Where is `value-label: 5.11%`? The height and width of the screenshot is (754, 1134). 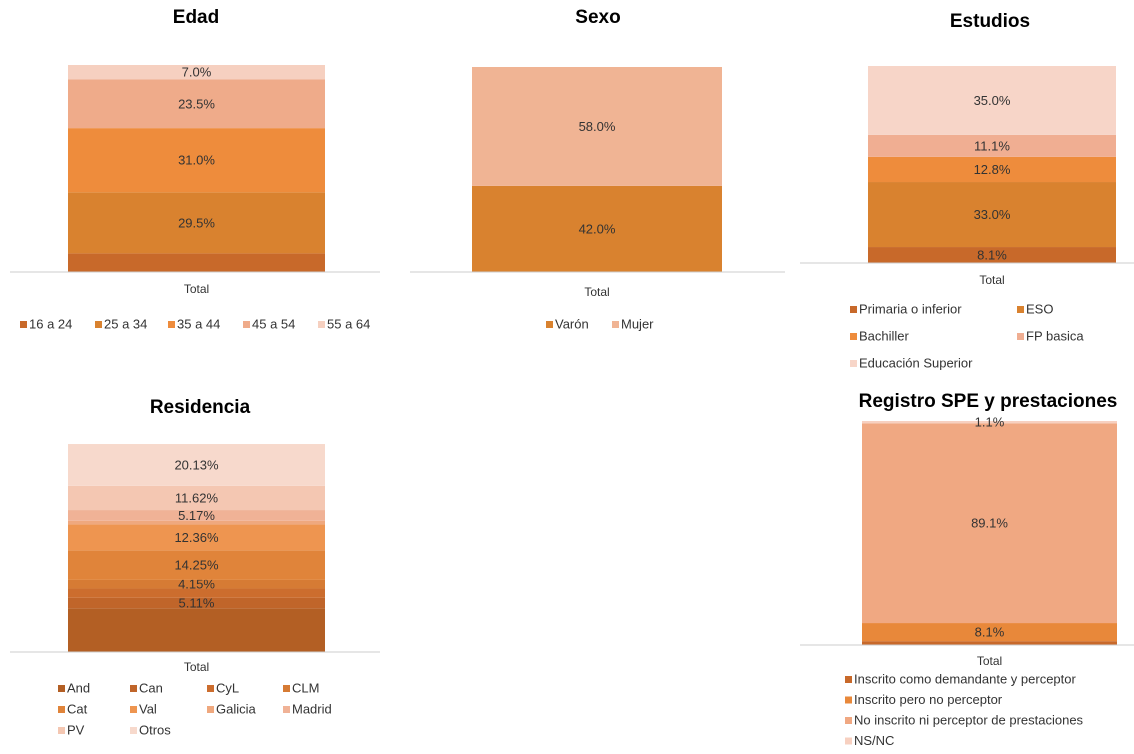
value-label: 5.11% is located at coordinates (197, 602).